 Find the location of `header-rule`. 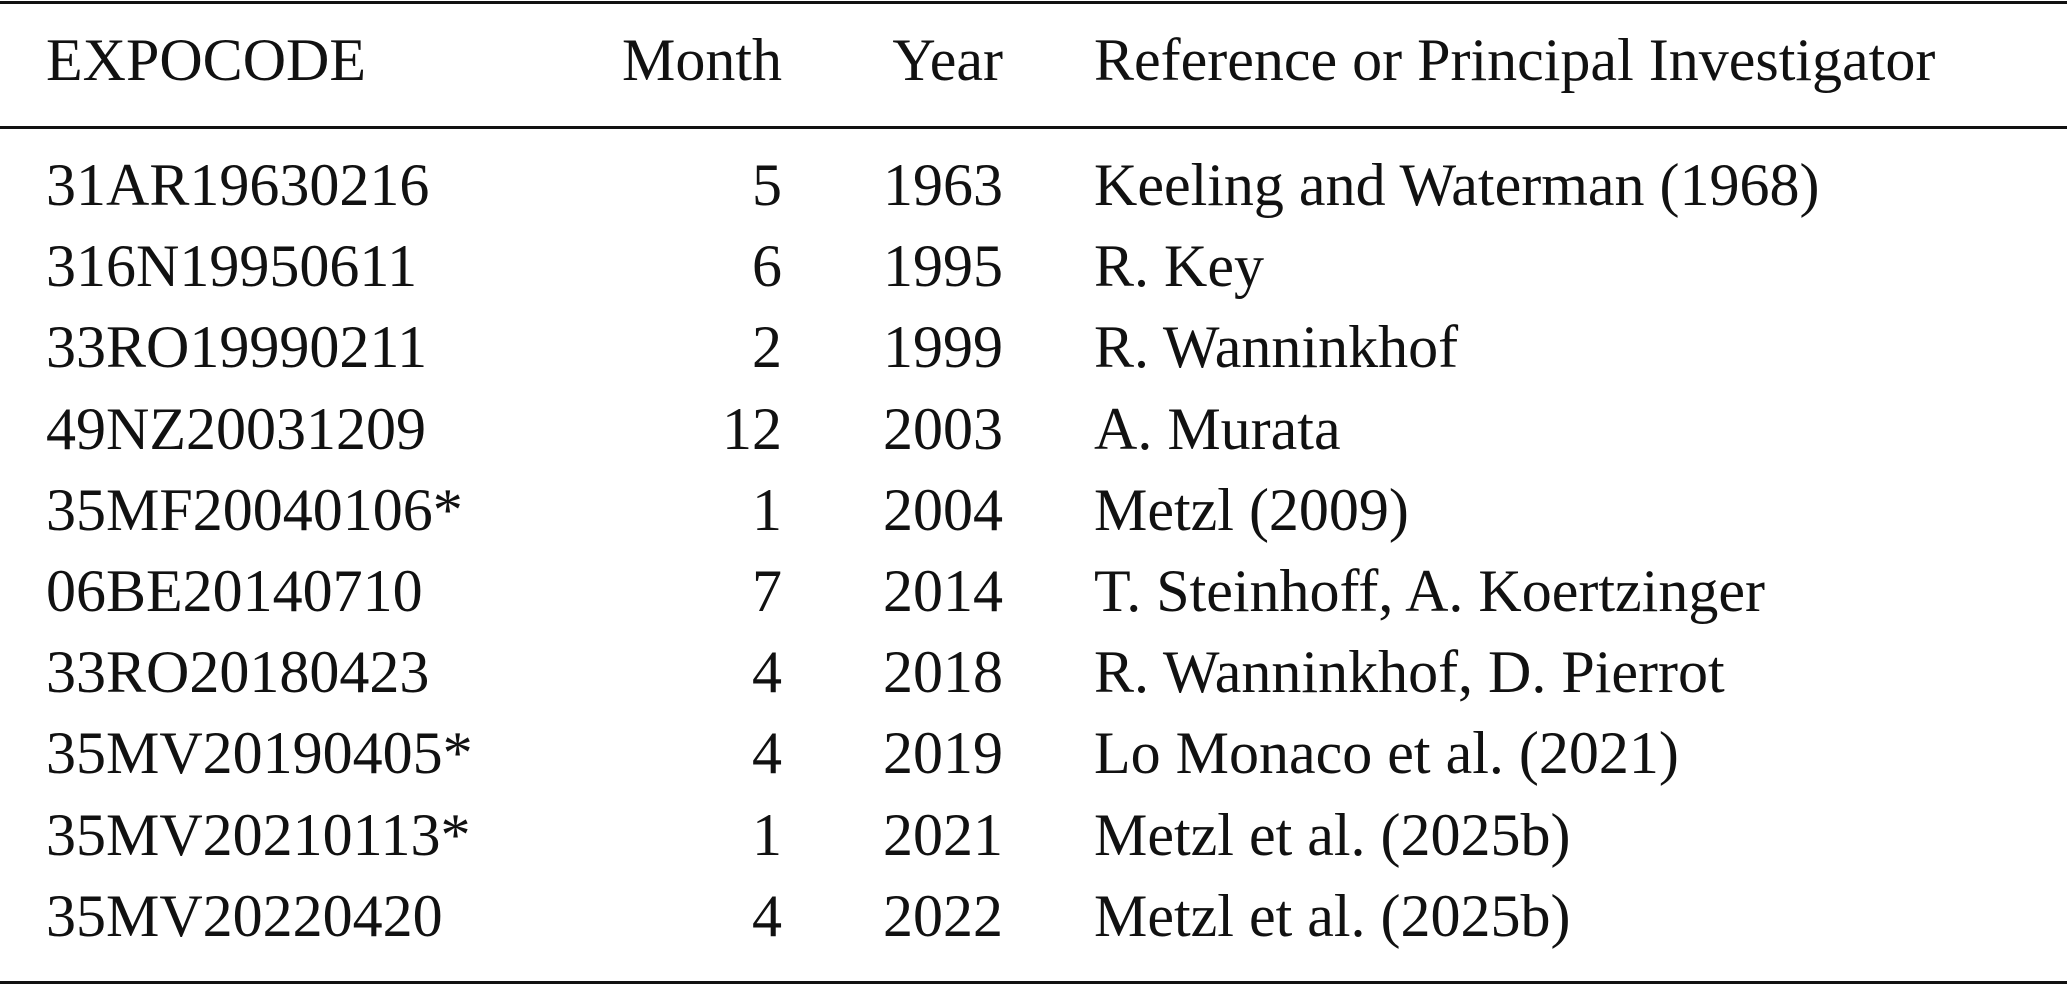

header-rule is located at coordinates (1033, 127).